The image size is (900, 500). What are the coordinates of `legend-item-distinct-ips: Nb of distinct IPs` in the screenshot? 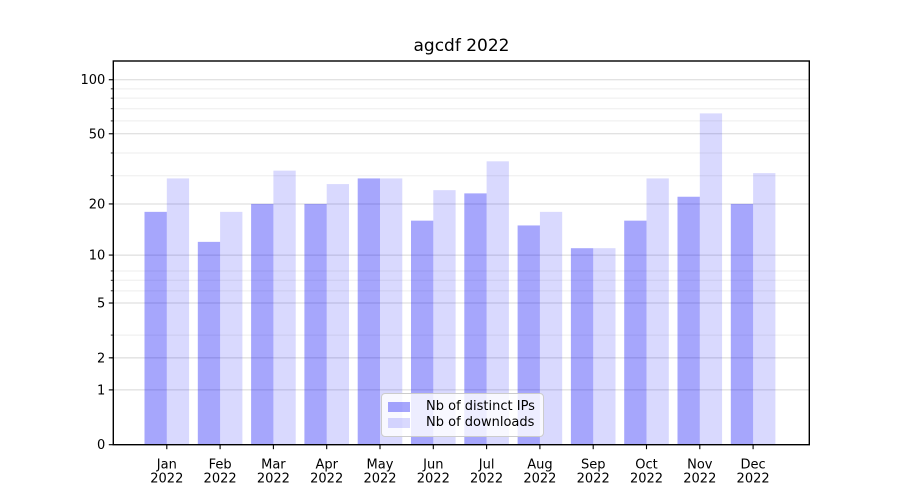 It's located at (462, 407).